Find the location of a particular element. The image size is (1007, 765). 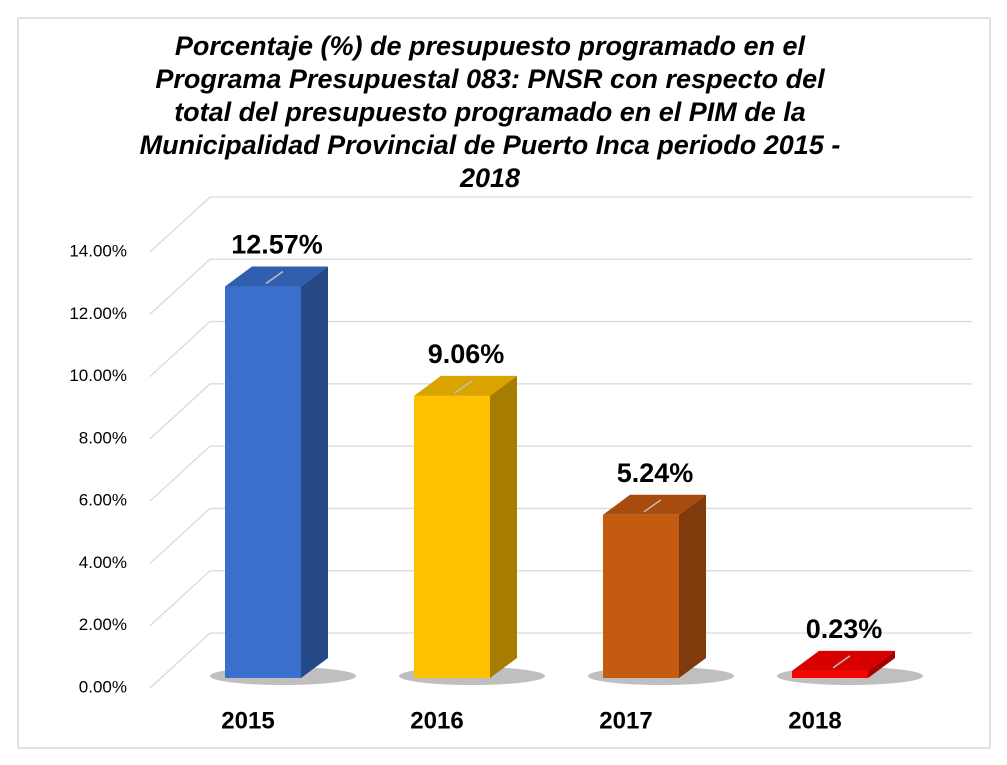

y-tick-label: 4.00% is located at coordinates (103, 562).